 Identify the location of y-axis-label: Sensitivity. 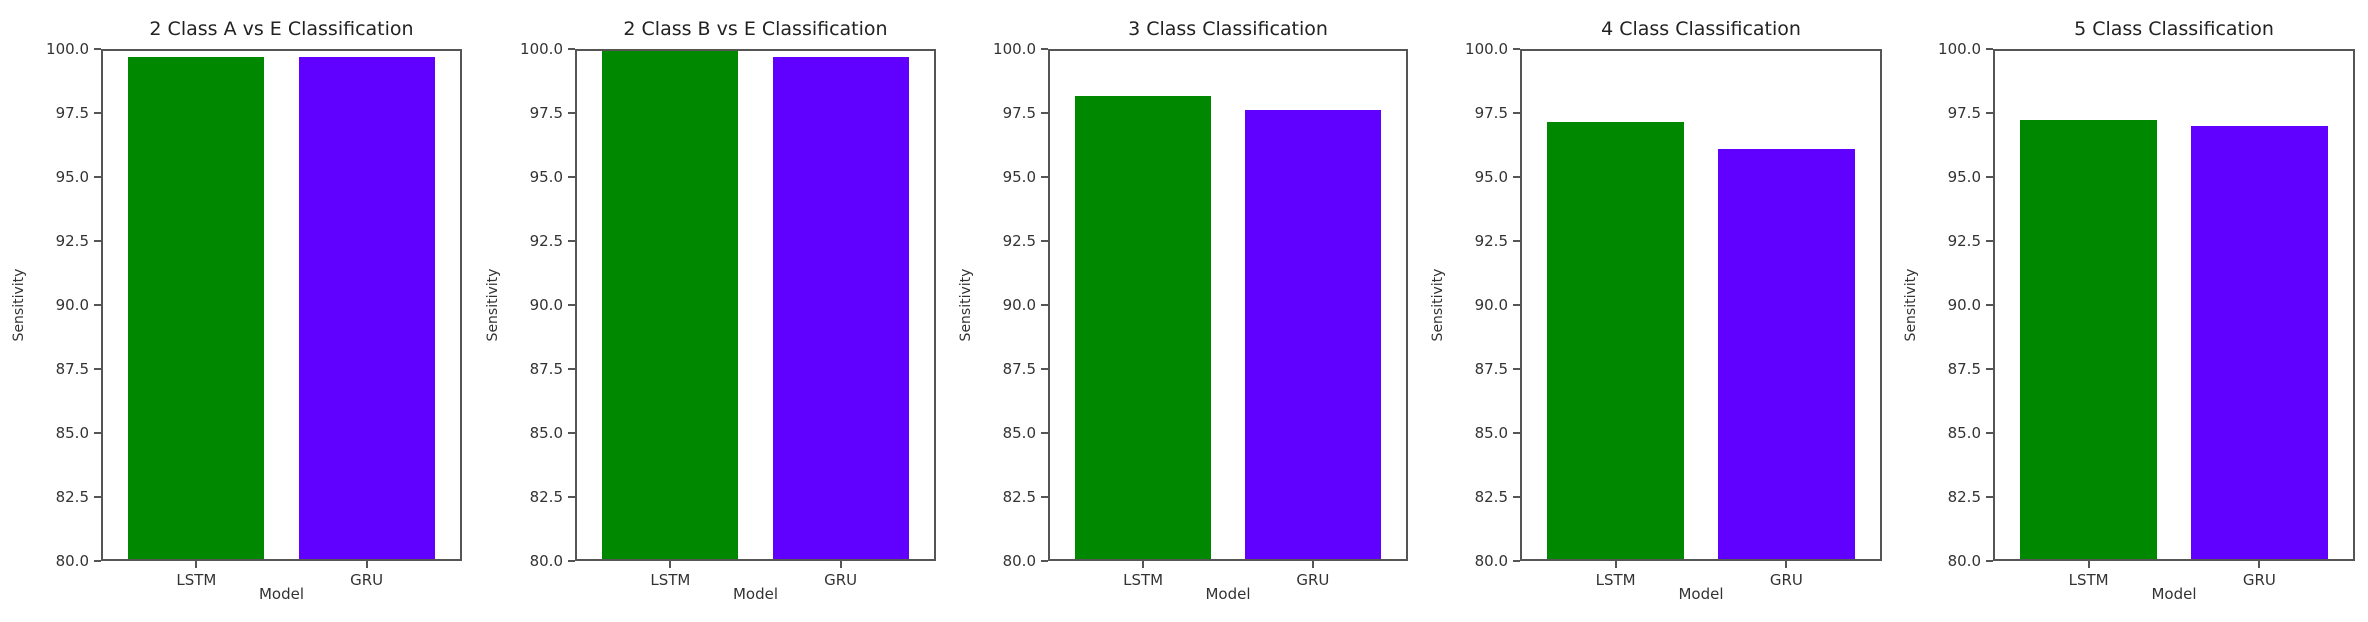
(1911, 305).